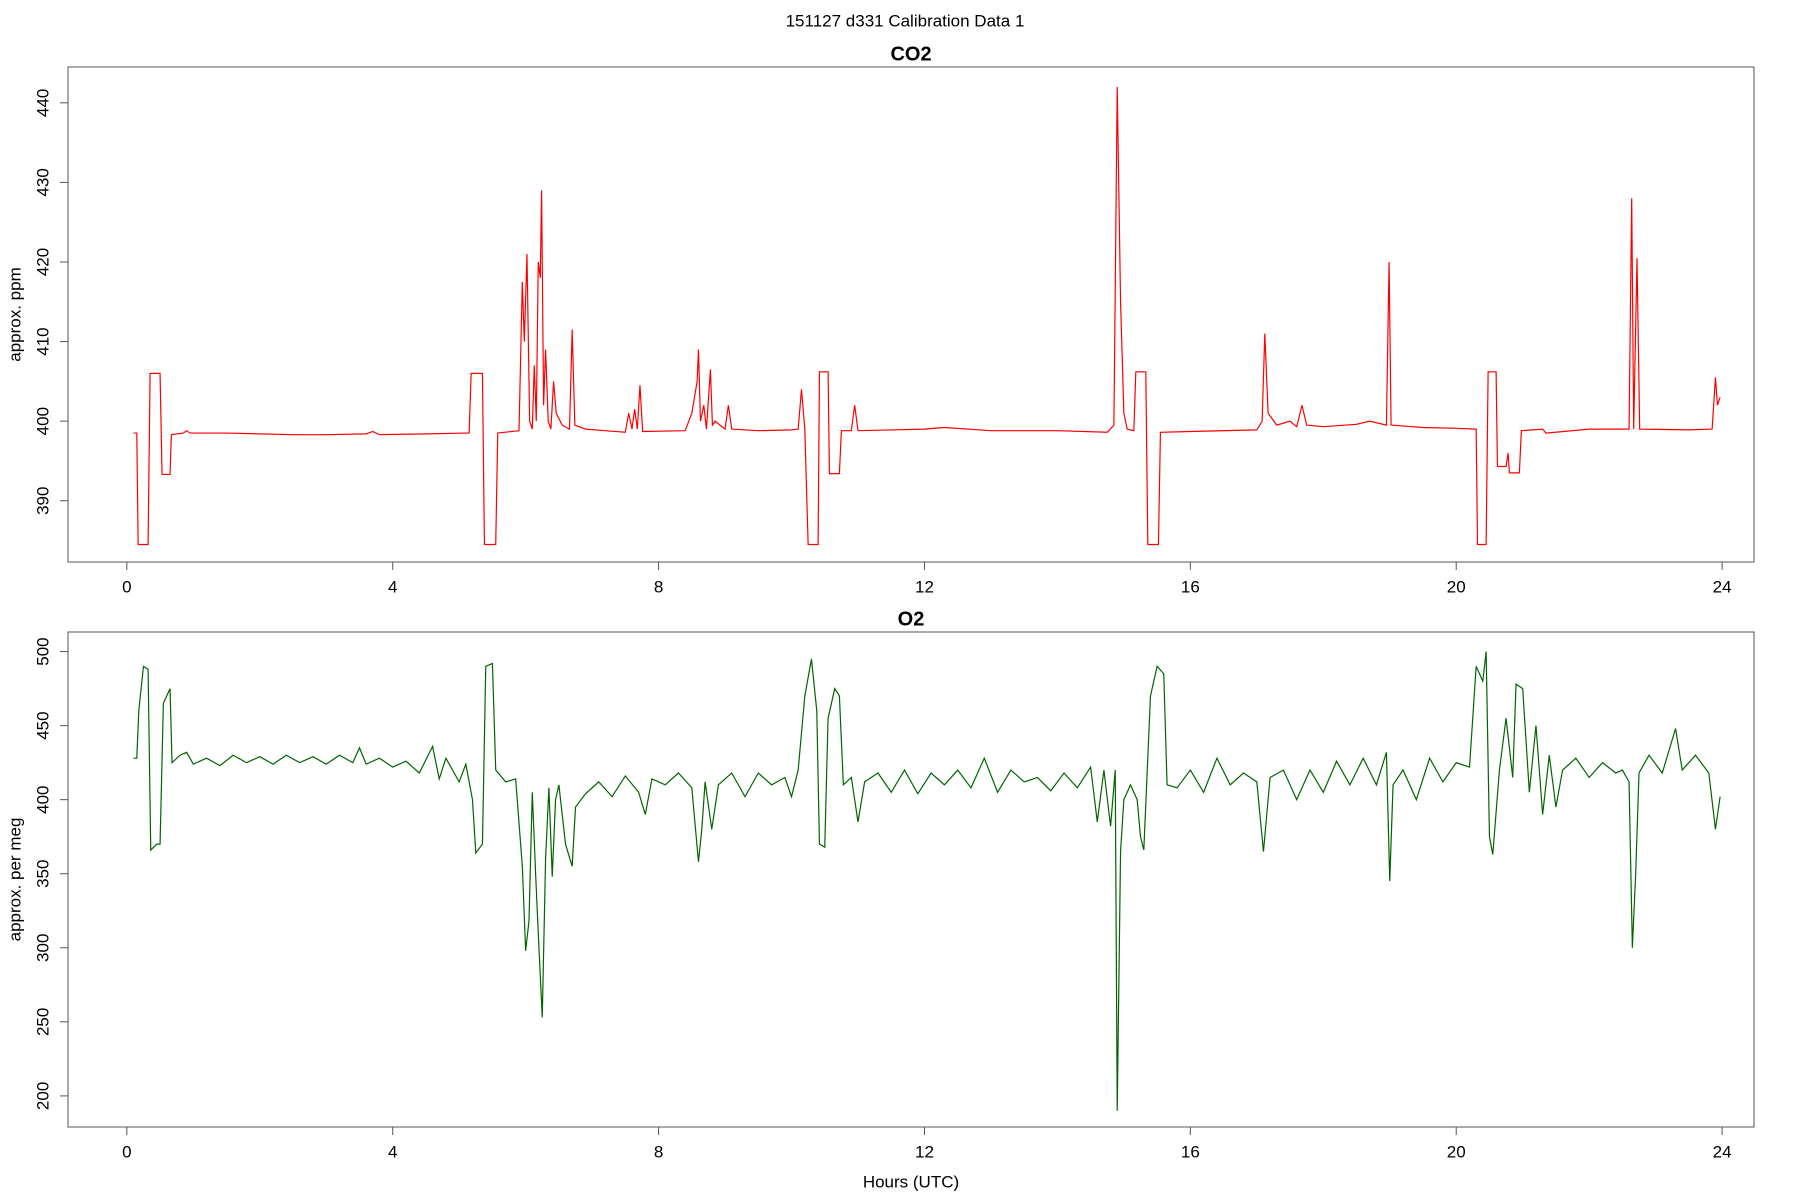 The width and height of the screenshot is (1800, 1200). Describe the element at coordinates (42, 341) in the screenshot. I see `y-tick-label: 410` at that location.